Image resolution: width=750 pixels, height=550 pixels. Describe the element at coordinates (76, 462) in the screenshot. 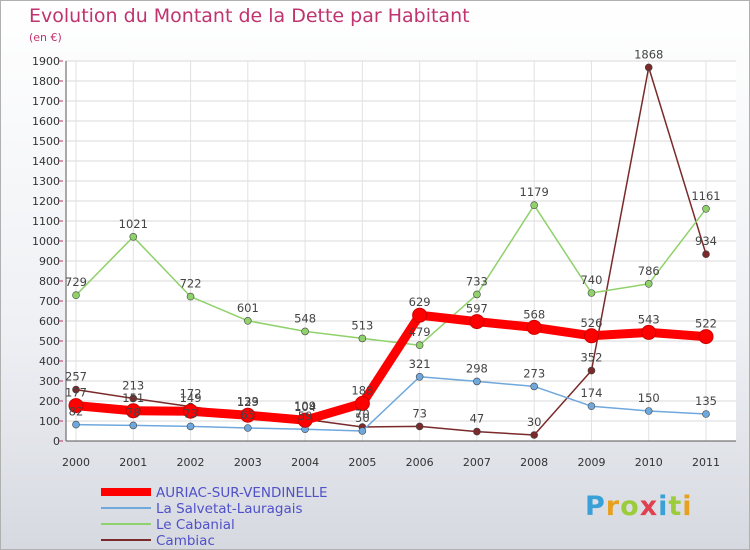

I see `x-tick-label: 2000` at that location.